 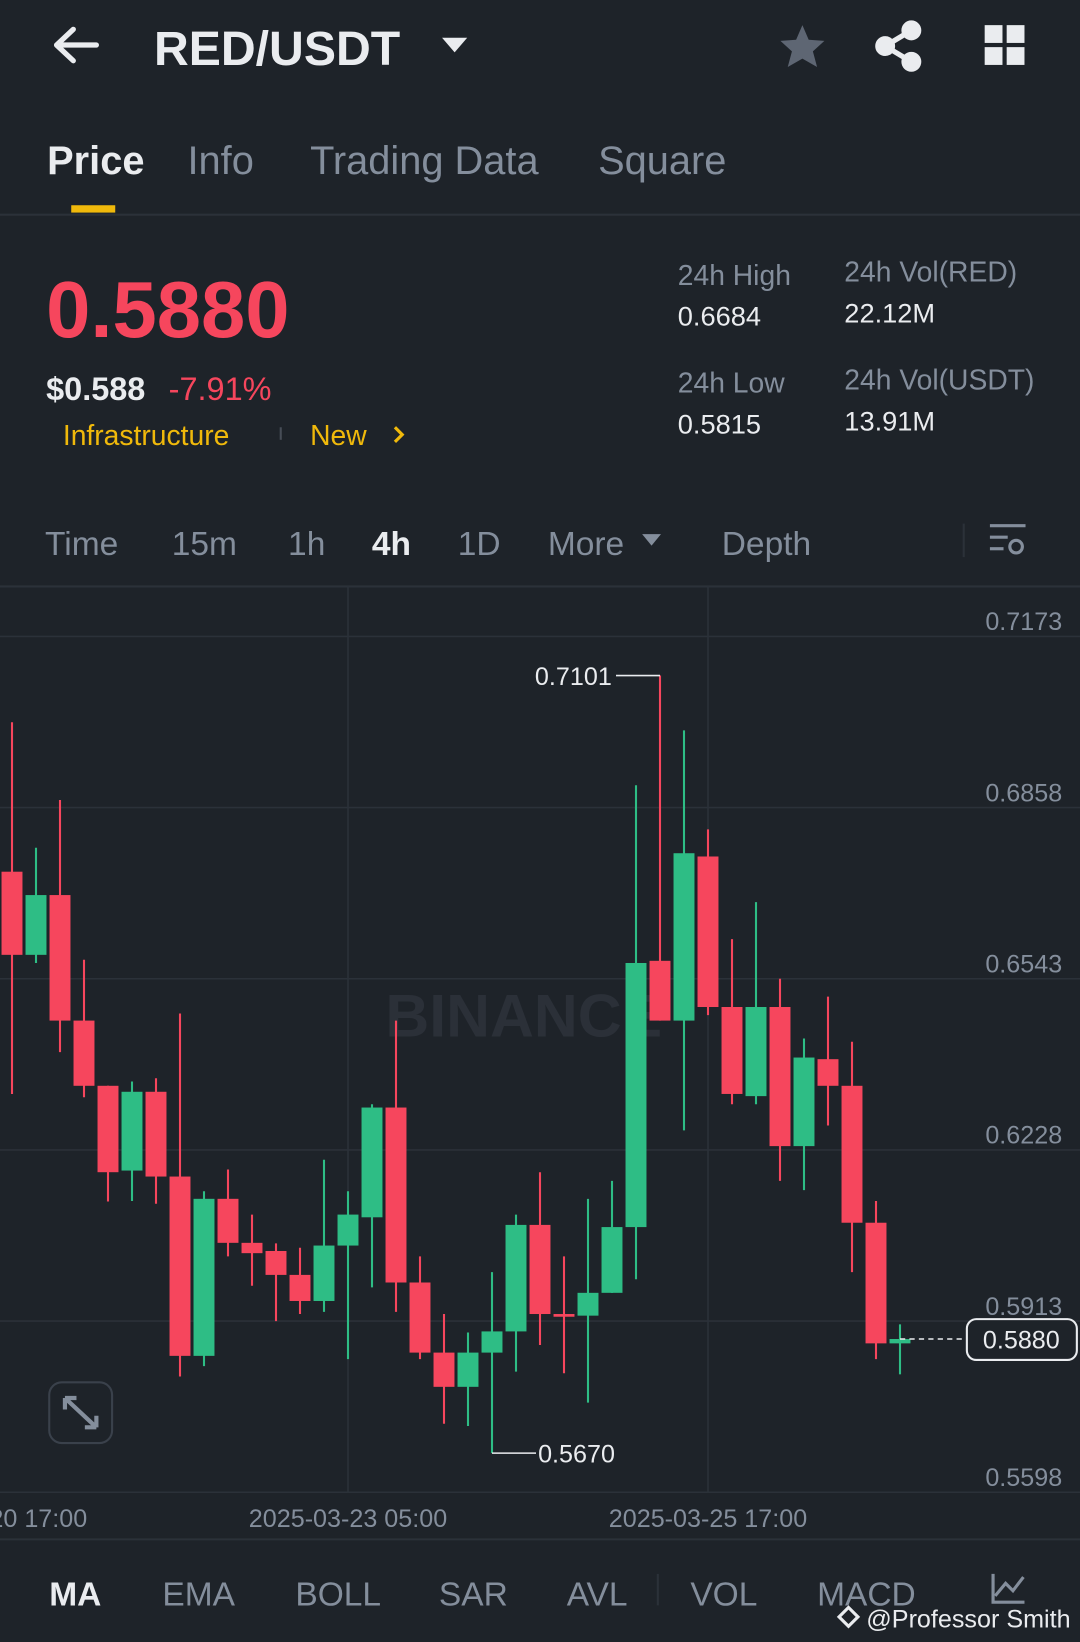 What do you see at coordinates (1008, 1588) in the screenshot?
I see `indicator-settings-icon` at bounding box center [1008, 1588].